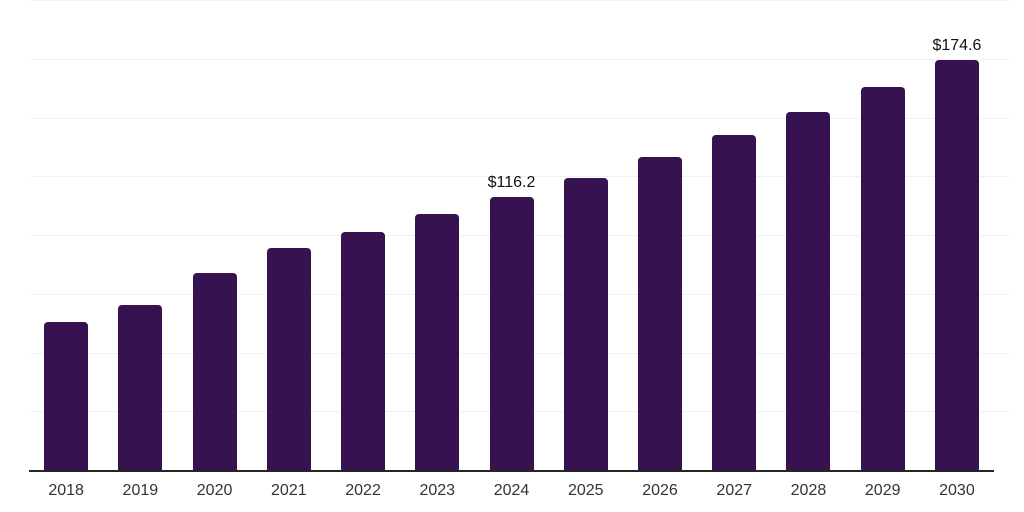  Describe the element at coordinates (511, 471) in the screenshot. I see `x-axis-line` at that location.